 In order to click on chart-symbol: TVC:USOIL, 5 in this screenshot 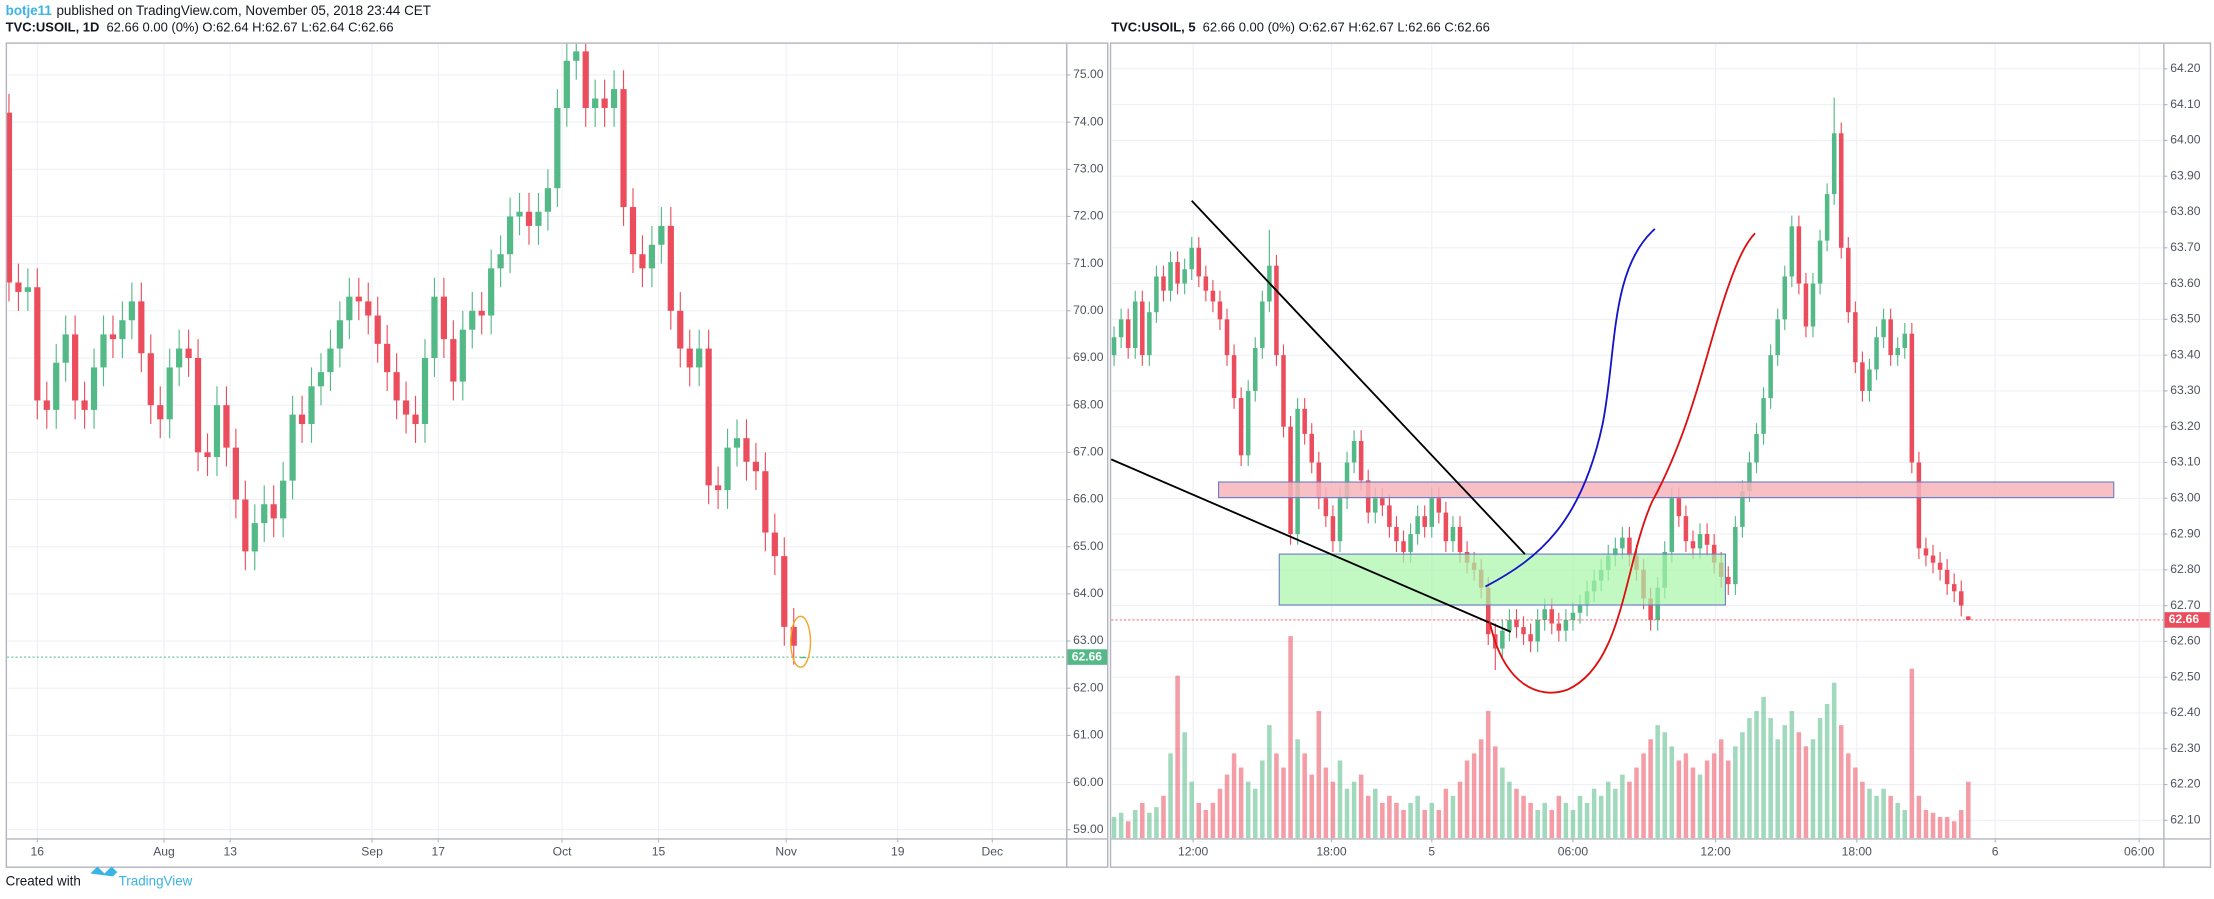, I will do `click(1153, 27)`.